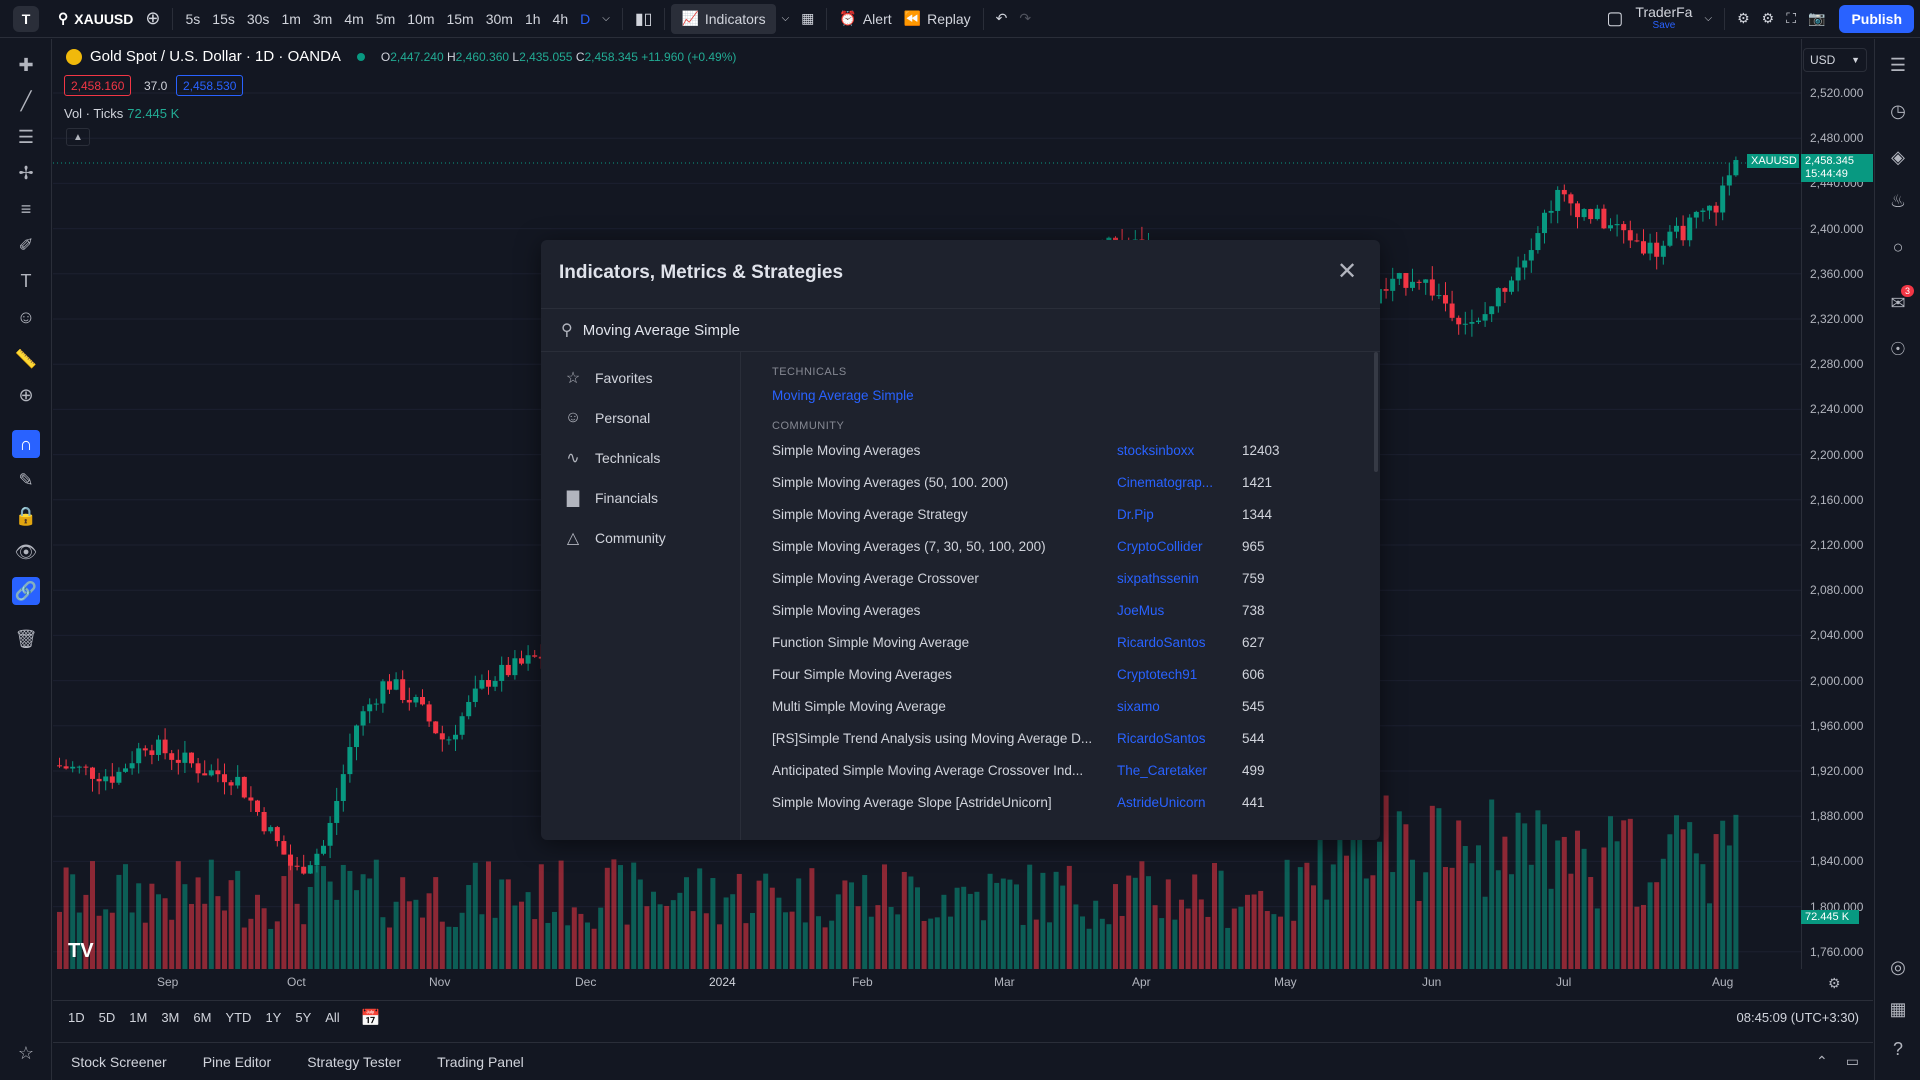 The width and height of the screenshot is (1920, 1080). Describe the element at coordinates (26, 208) in the screenshot. I see `fib-retracement-icon: ≡` at that location.